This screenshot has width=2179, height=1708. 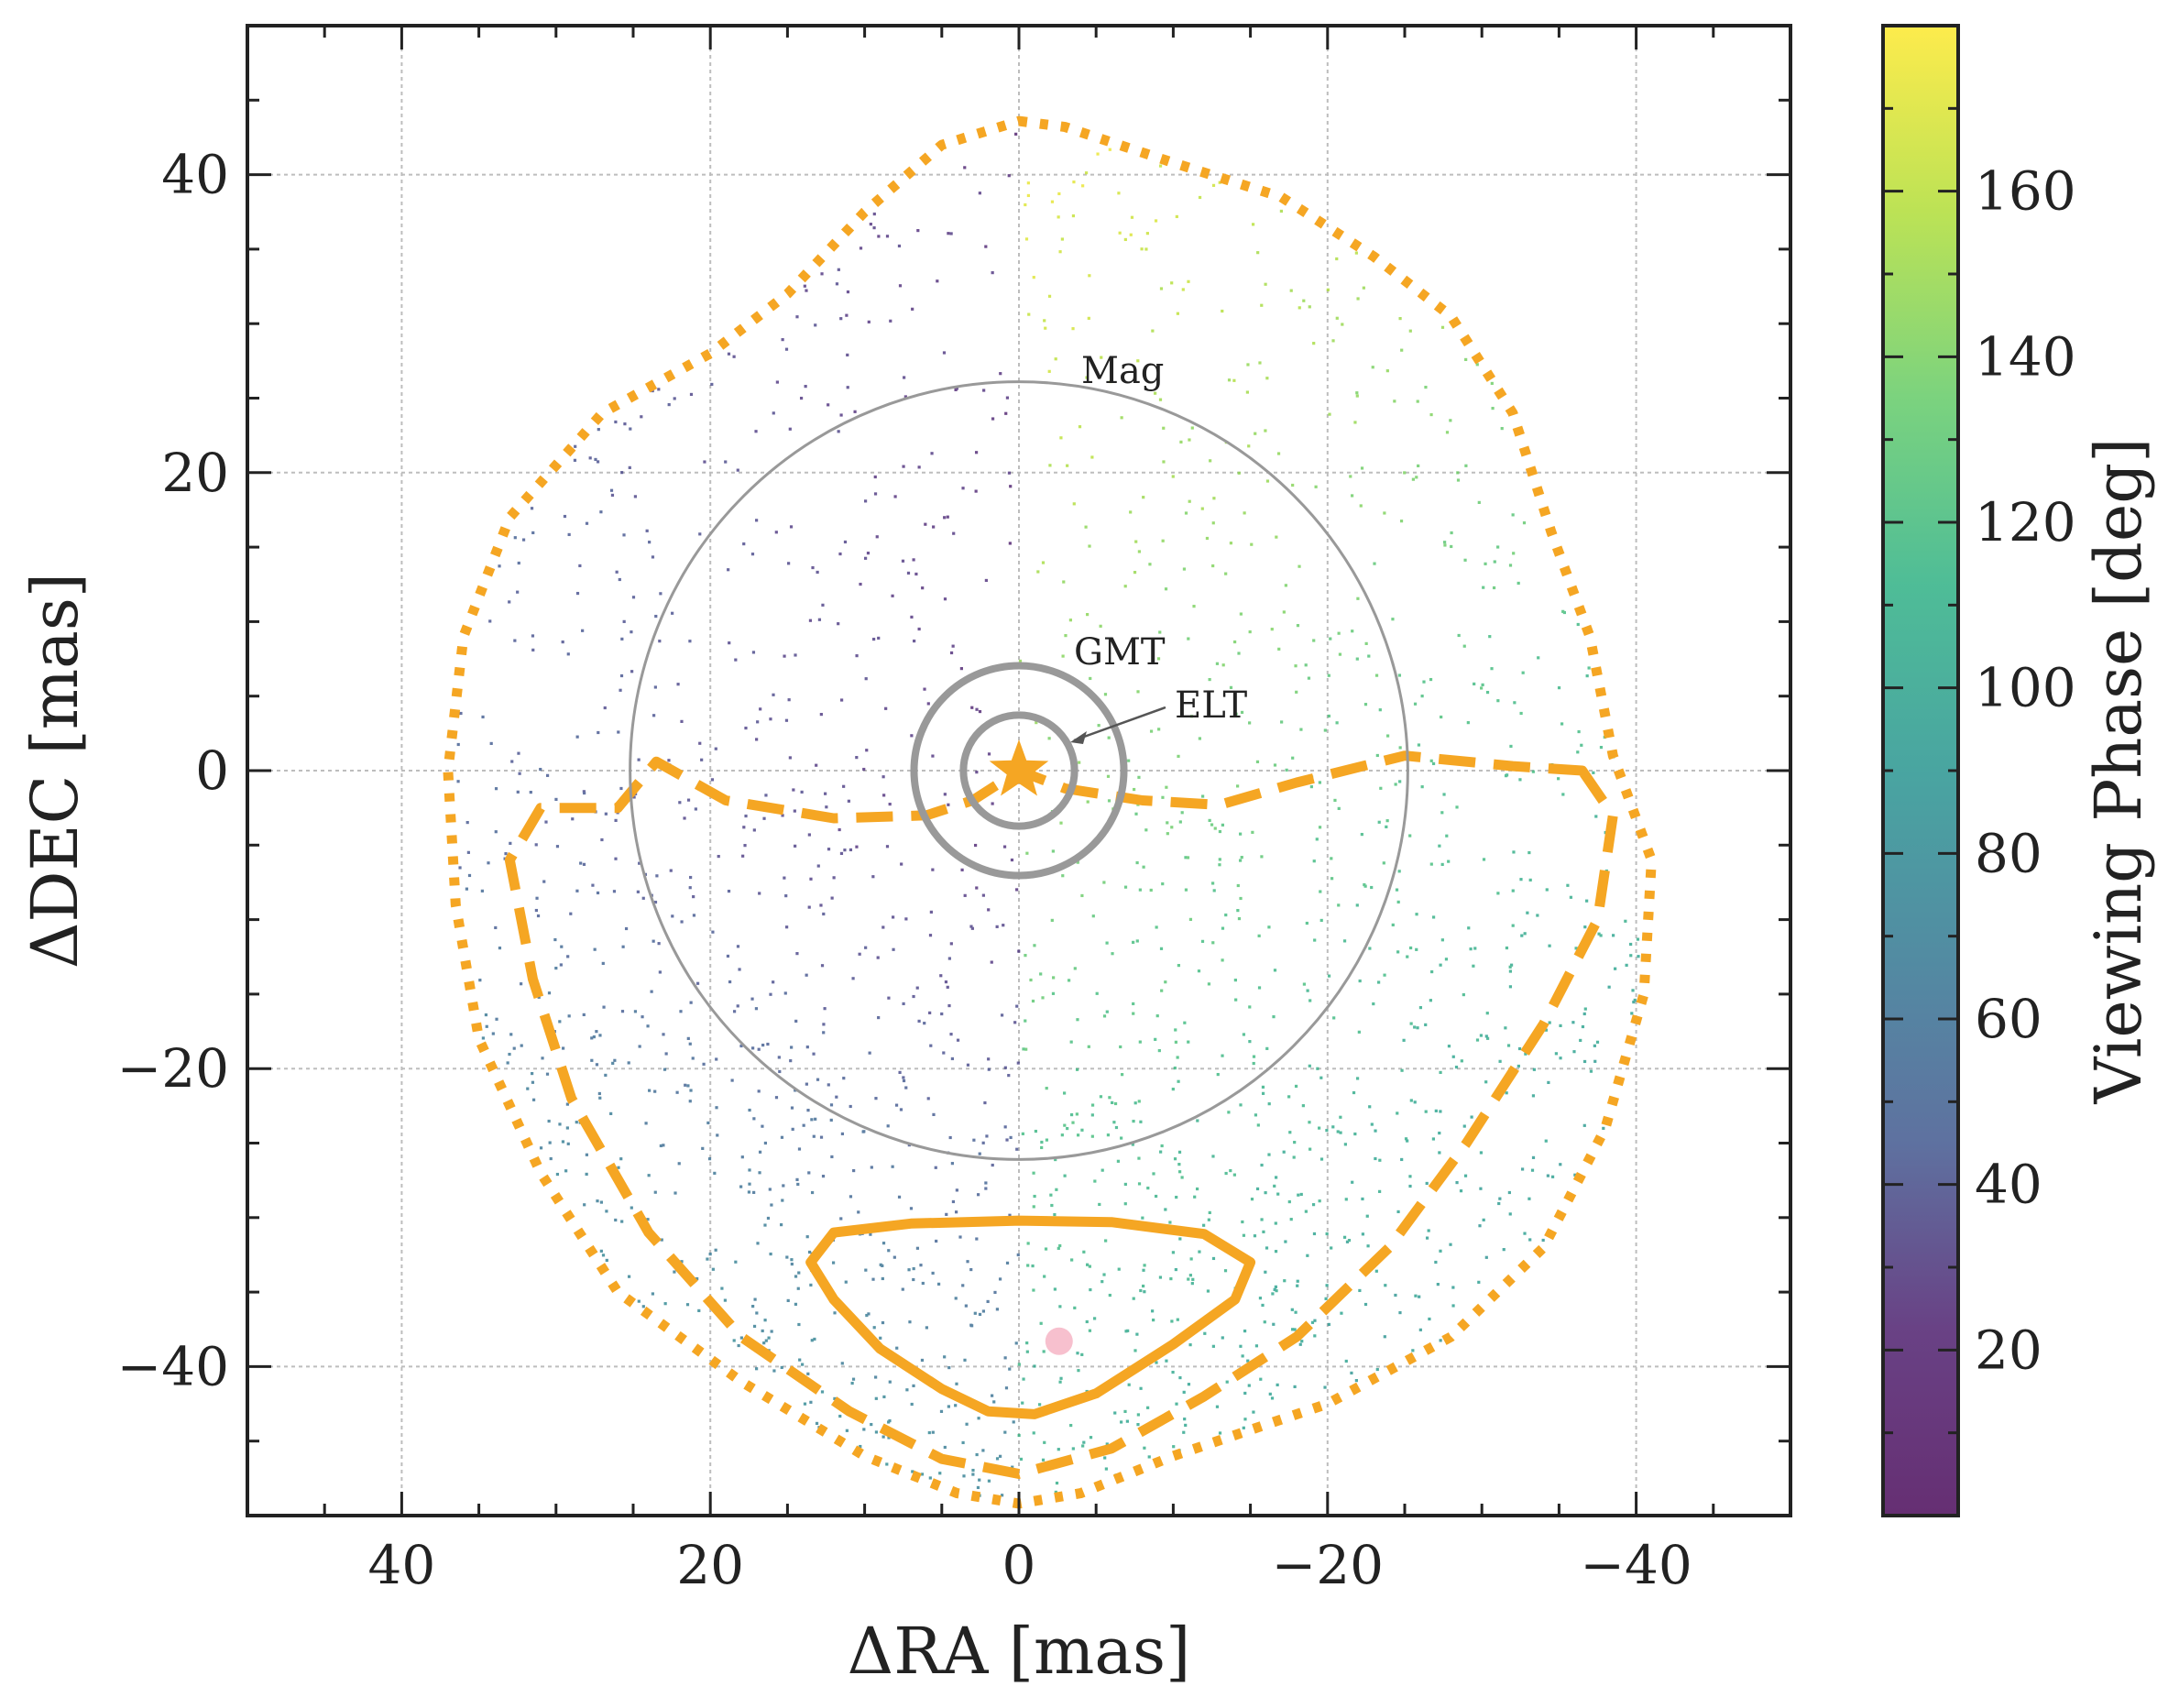 I want to click on colorbar-tick-label-6: 140, so click(x=2025, y=356).